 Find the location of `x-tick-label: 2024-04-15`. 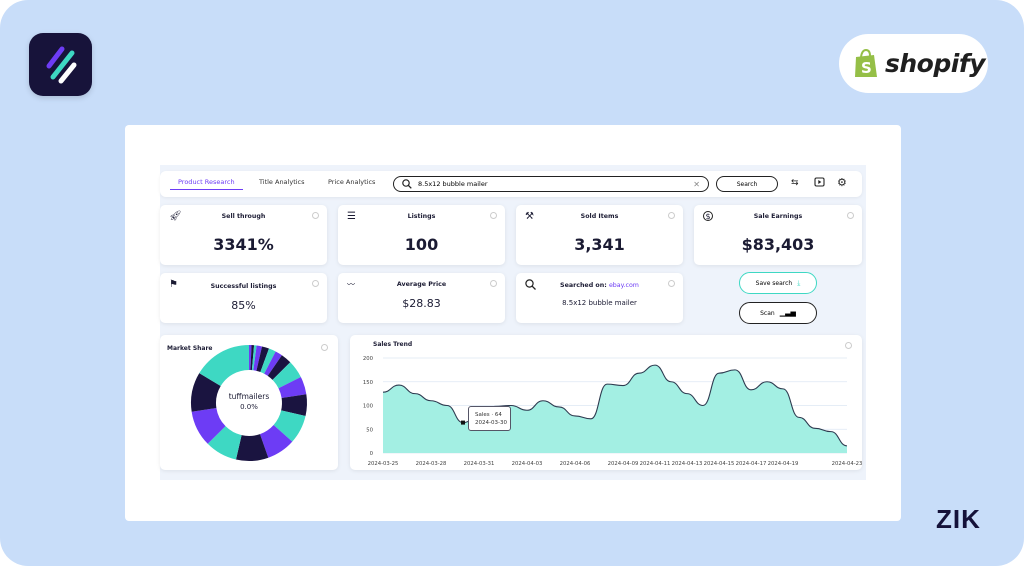

x-tick-label: 2024-04-15 is located at coordinates (719, 464).